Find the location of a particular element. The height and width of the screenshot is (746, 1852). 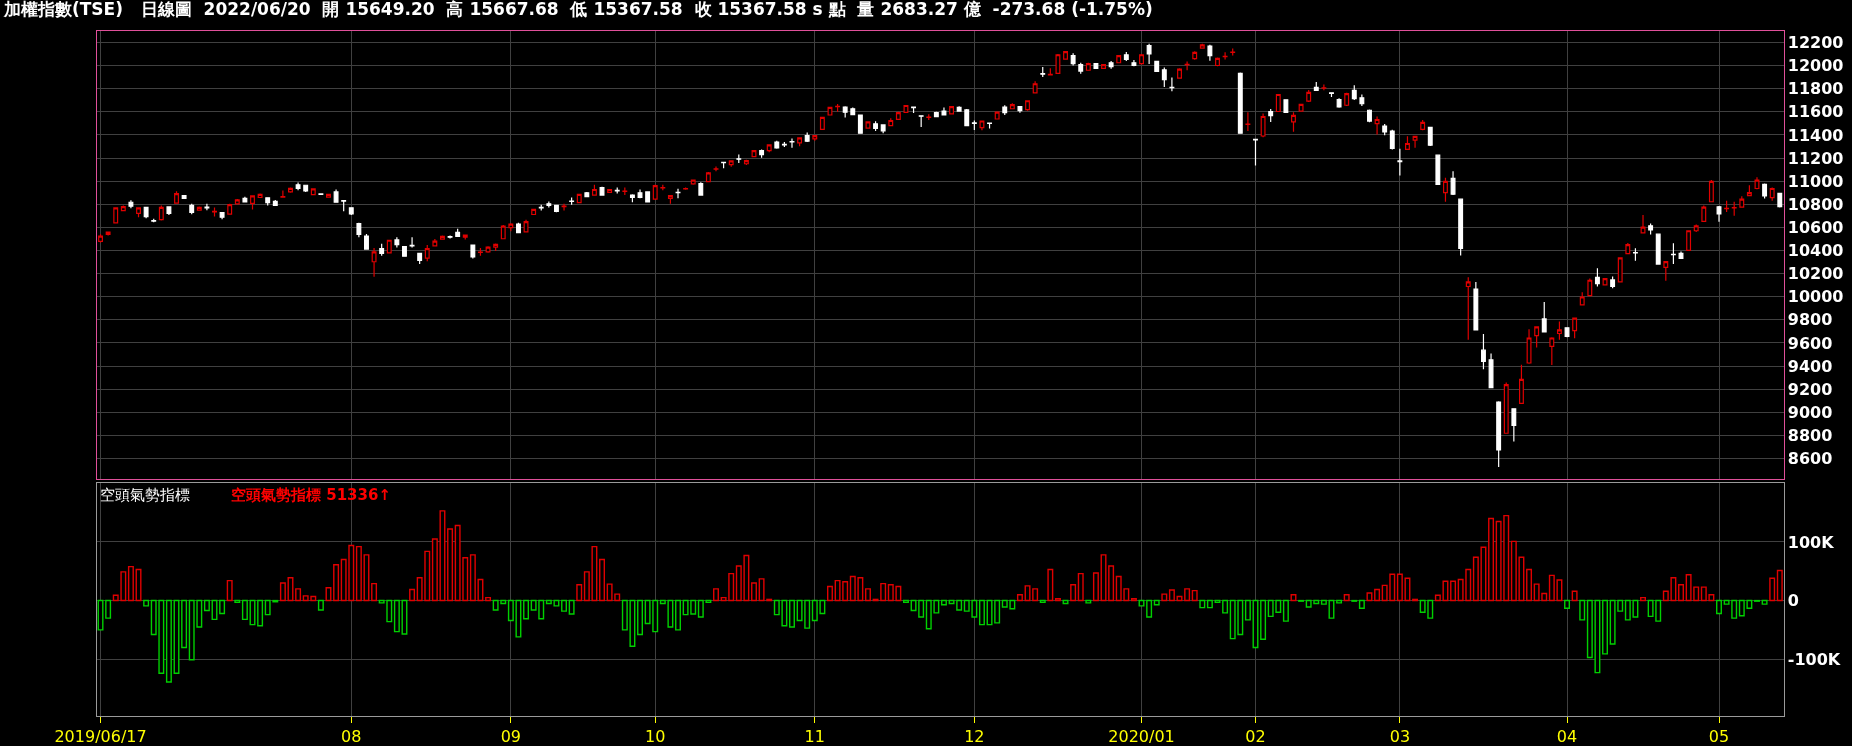

y-tick-label: 11800 is located at coordinates (1815, 89).